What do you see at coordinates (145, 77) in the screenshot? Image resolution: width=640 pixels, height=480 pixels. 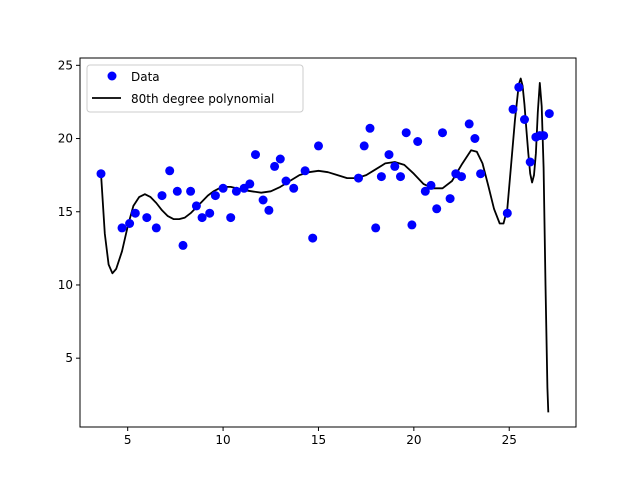 I see `legend-label-data: Data` at bounding box center [145, 77].